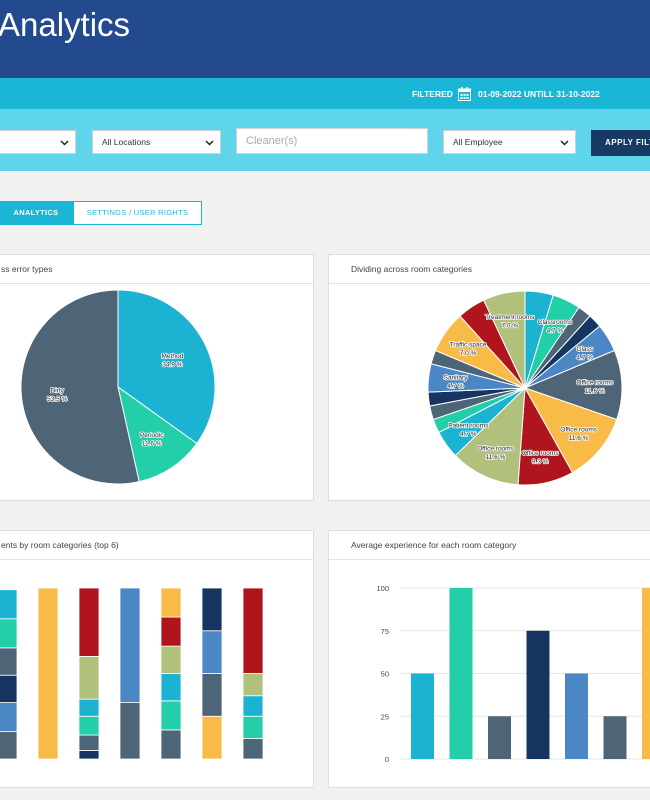 This screenshot has width=650, height=800. Describe the element at coordinates (510, 317) in the screenshot. I see `slice-label: Treatment rooms` at that location.